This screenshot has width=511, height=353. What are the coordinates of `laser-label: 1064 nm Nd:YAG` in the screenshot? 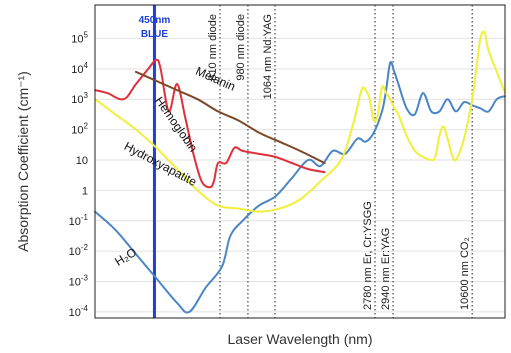 It's located at (268, 56).